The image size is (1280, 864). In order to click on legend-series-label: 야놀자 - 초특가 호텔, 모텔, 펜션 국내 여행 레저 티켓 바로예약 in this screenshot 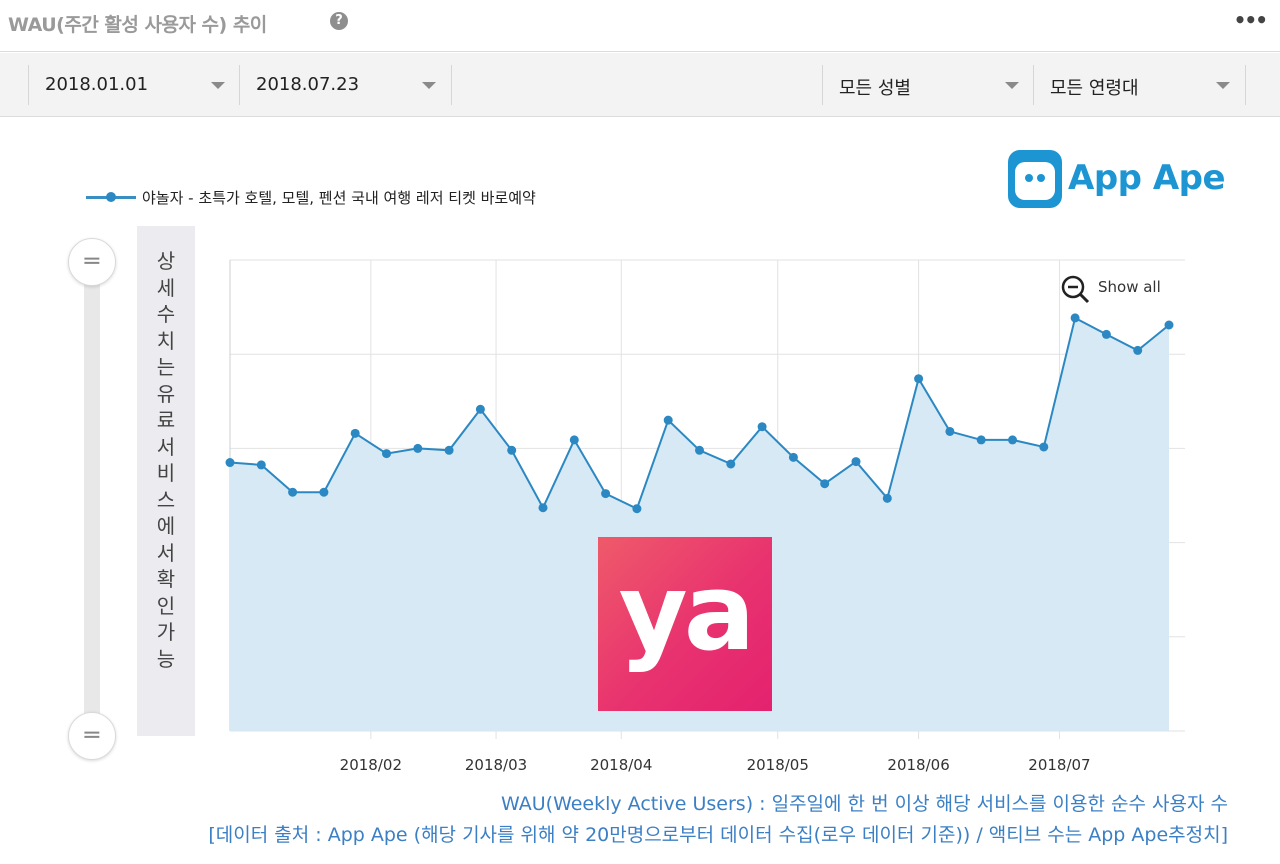, I will do `click(339, 198)`.